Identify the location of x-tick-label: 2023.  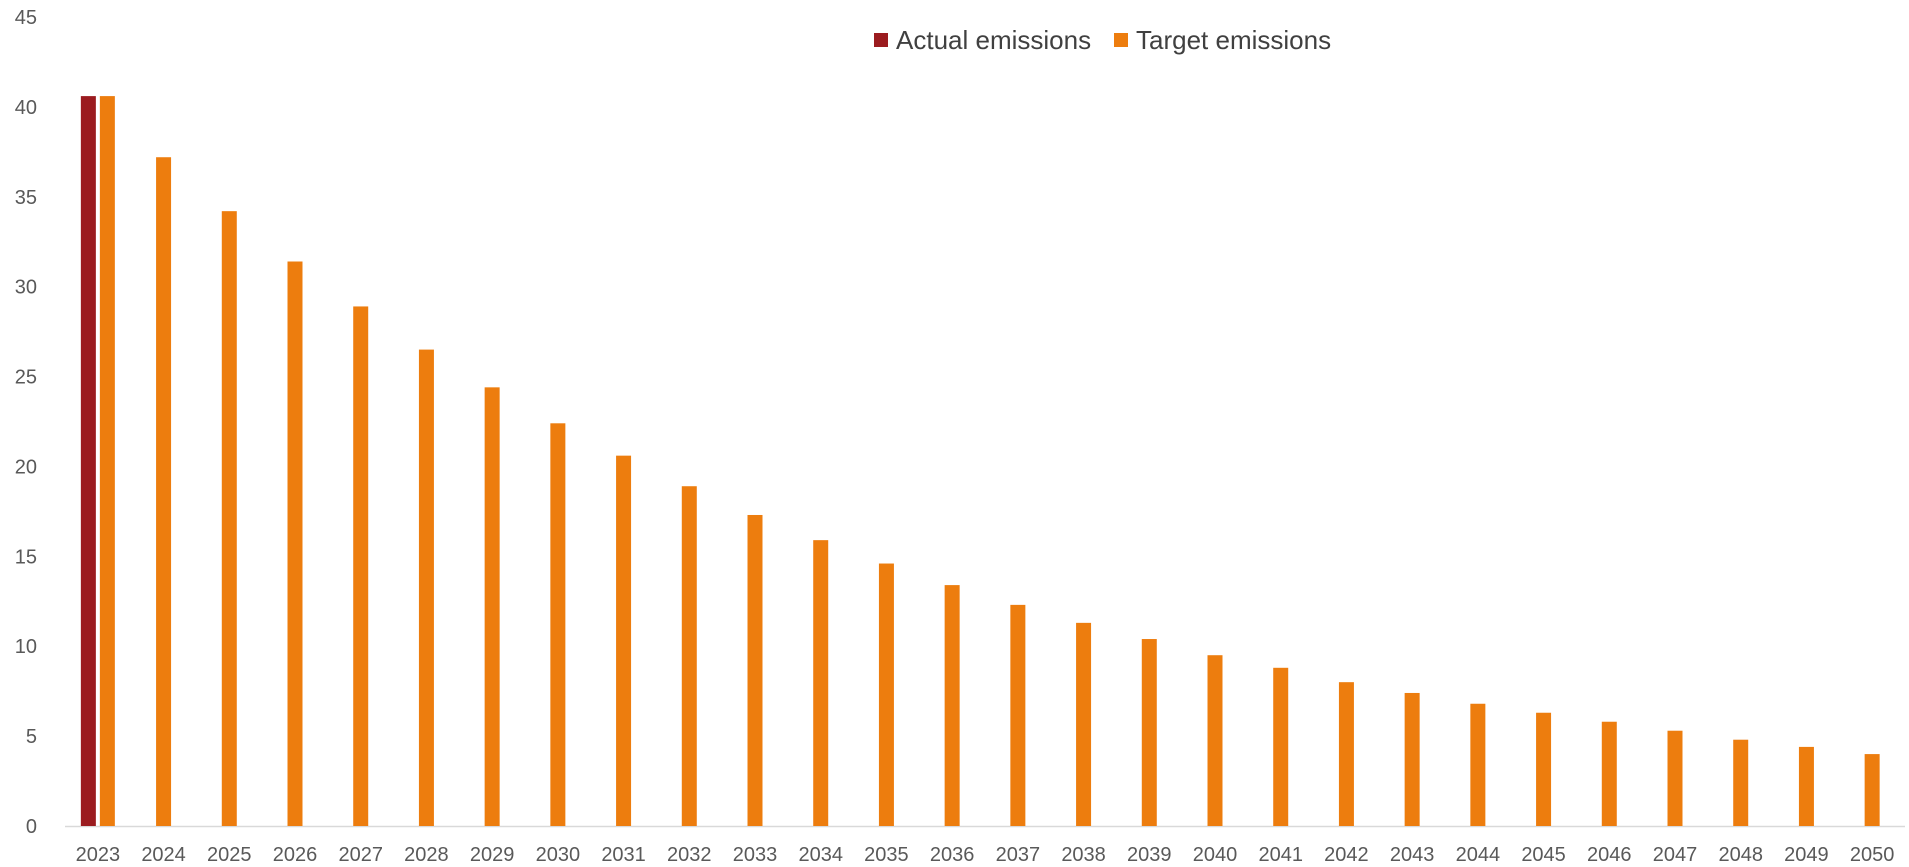
(98, 855).